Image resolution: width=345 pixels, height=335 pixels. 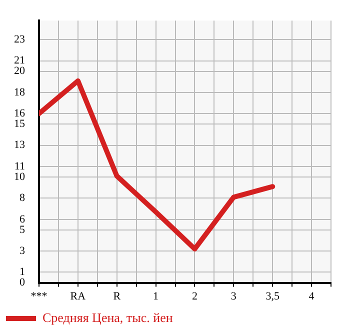 What do you see at coordinates (23, 250) in the screenshot?
I see `y-tick-label: 3` at bounding box center [23, 250].